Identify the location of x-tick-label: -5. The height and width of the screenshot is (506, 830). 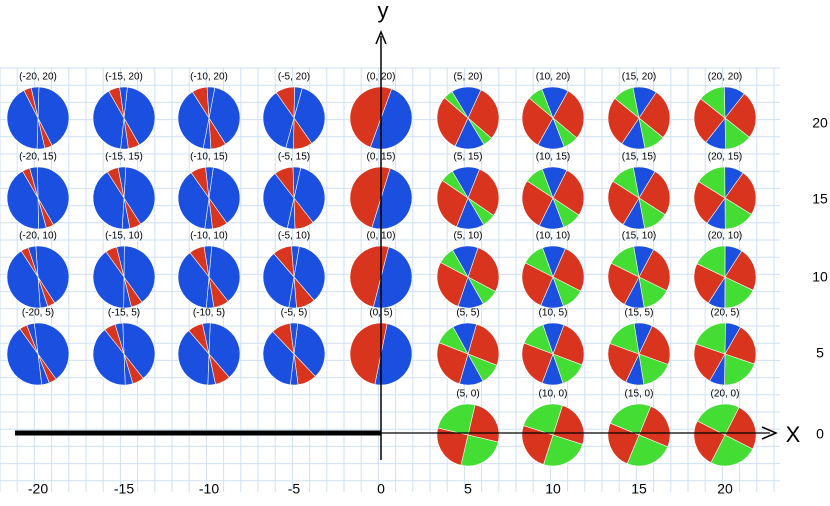
(294, 489).